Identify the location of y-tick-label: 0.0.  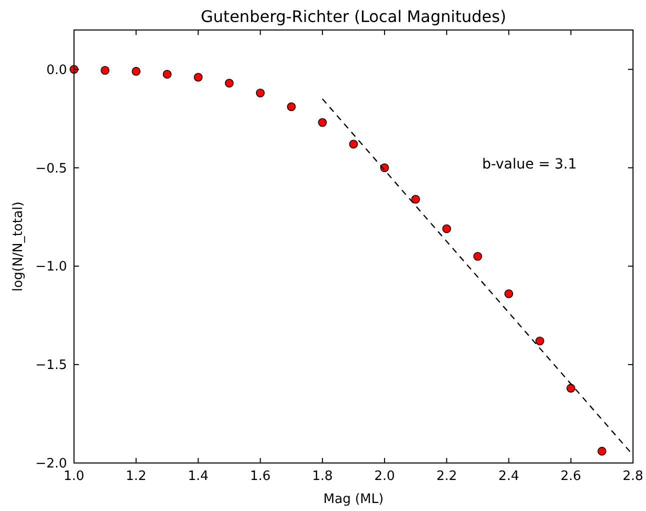
(56, 70).